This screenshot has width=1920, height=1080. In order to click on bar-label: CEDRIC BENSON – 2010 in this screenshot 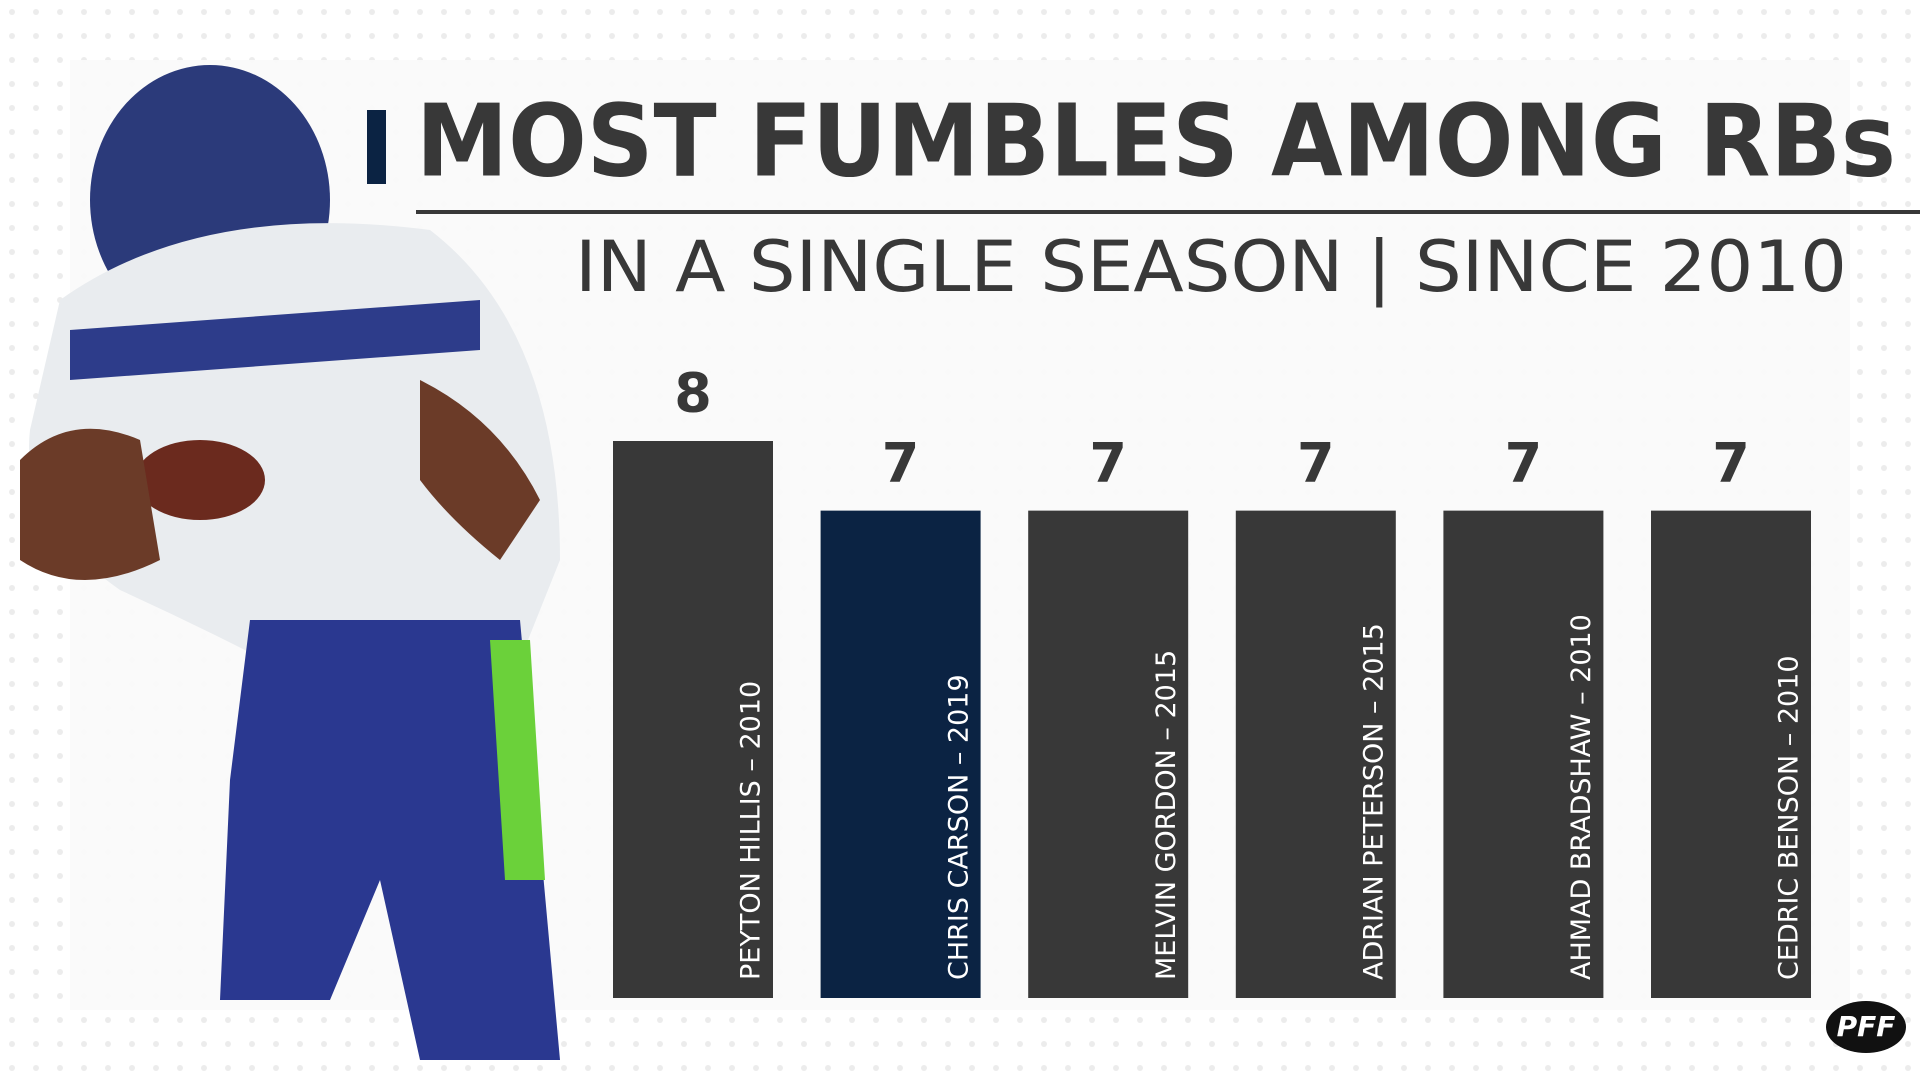, I will do `click(1789, 817)`.